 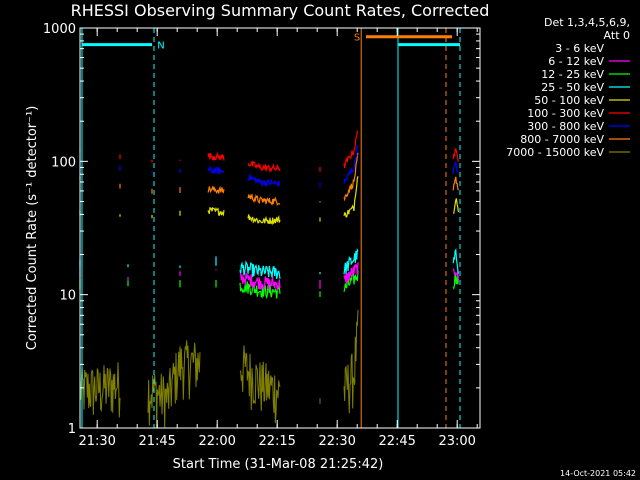 I want to click on legend-entry-label: 300 - 800 keV, so click(x=565, y=126).